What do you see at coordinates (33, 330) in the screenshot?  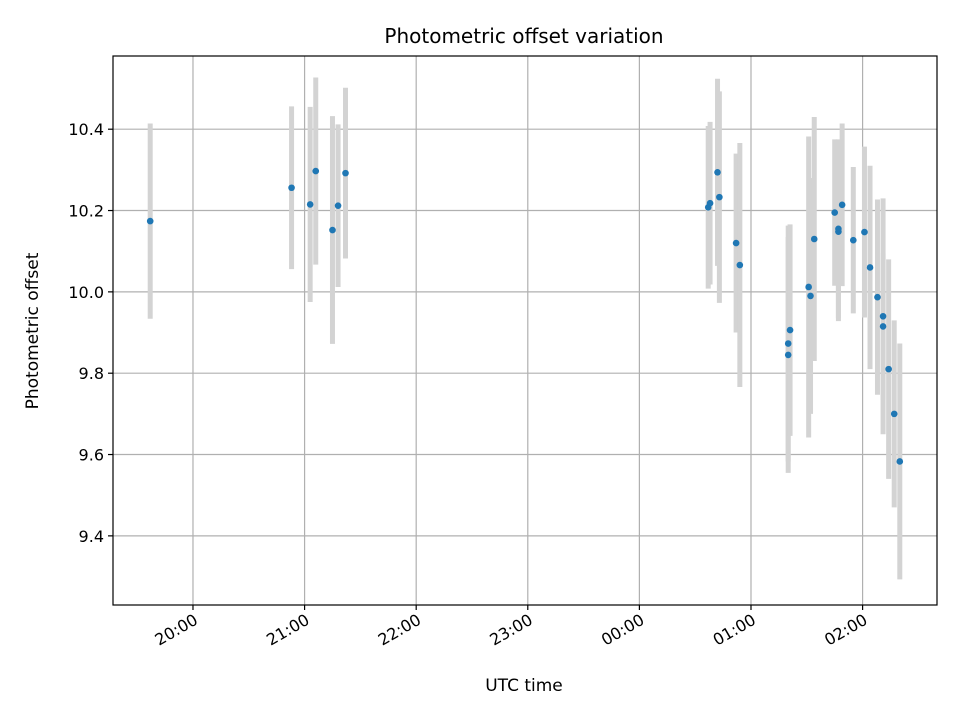 I see `y-axis-label: Photometric offset` at bounding box center [33, 330].